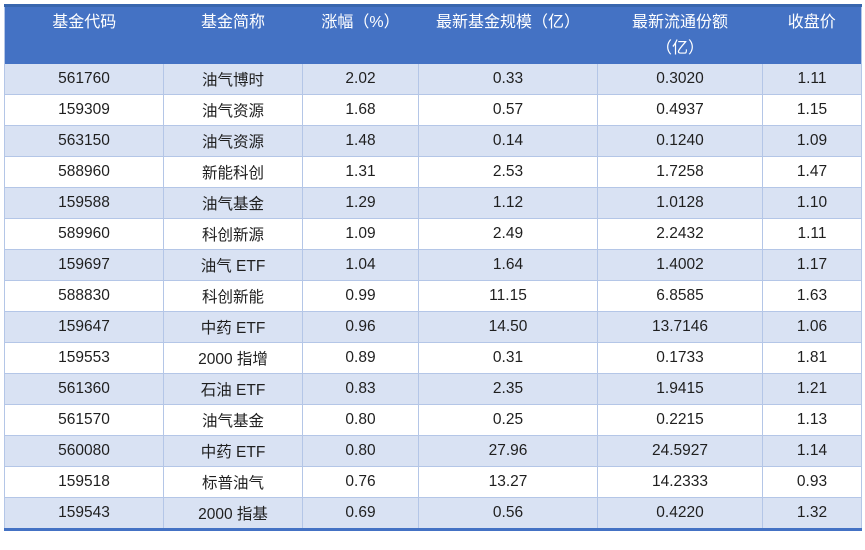  Describe the element at coordinates (360, 389) in the screenshot. I see `cell-change-pct: 0.83` at that location.